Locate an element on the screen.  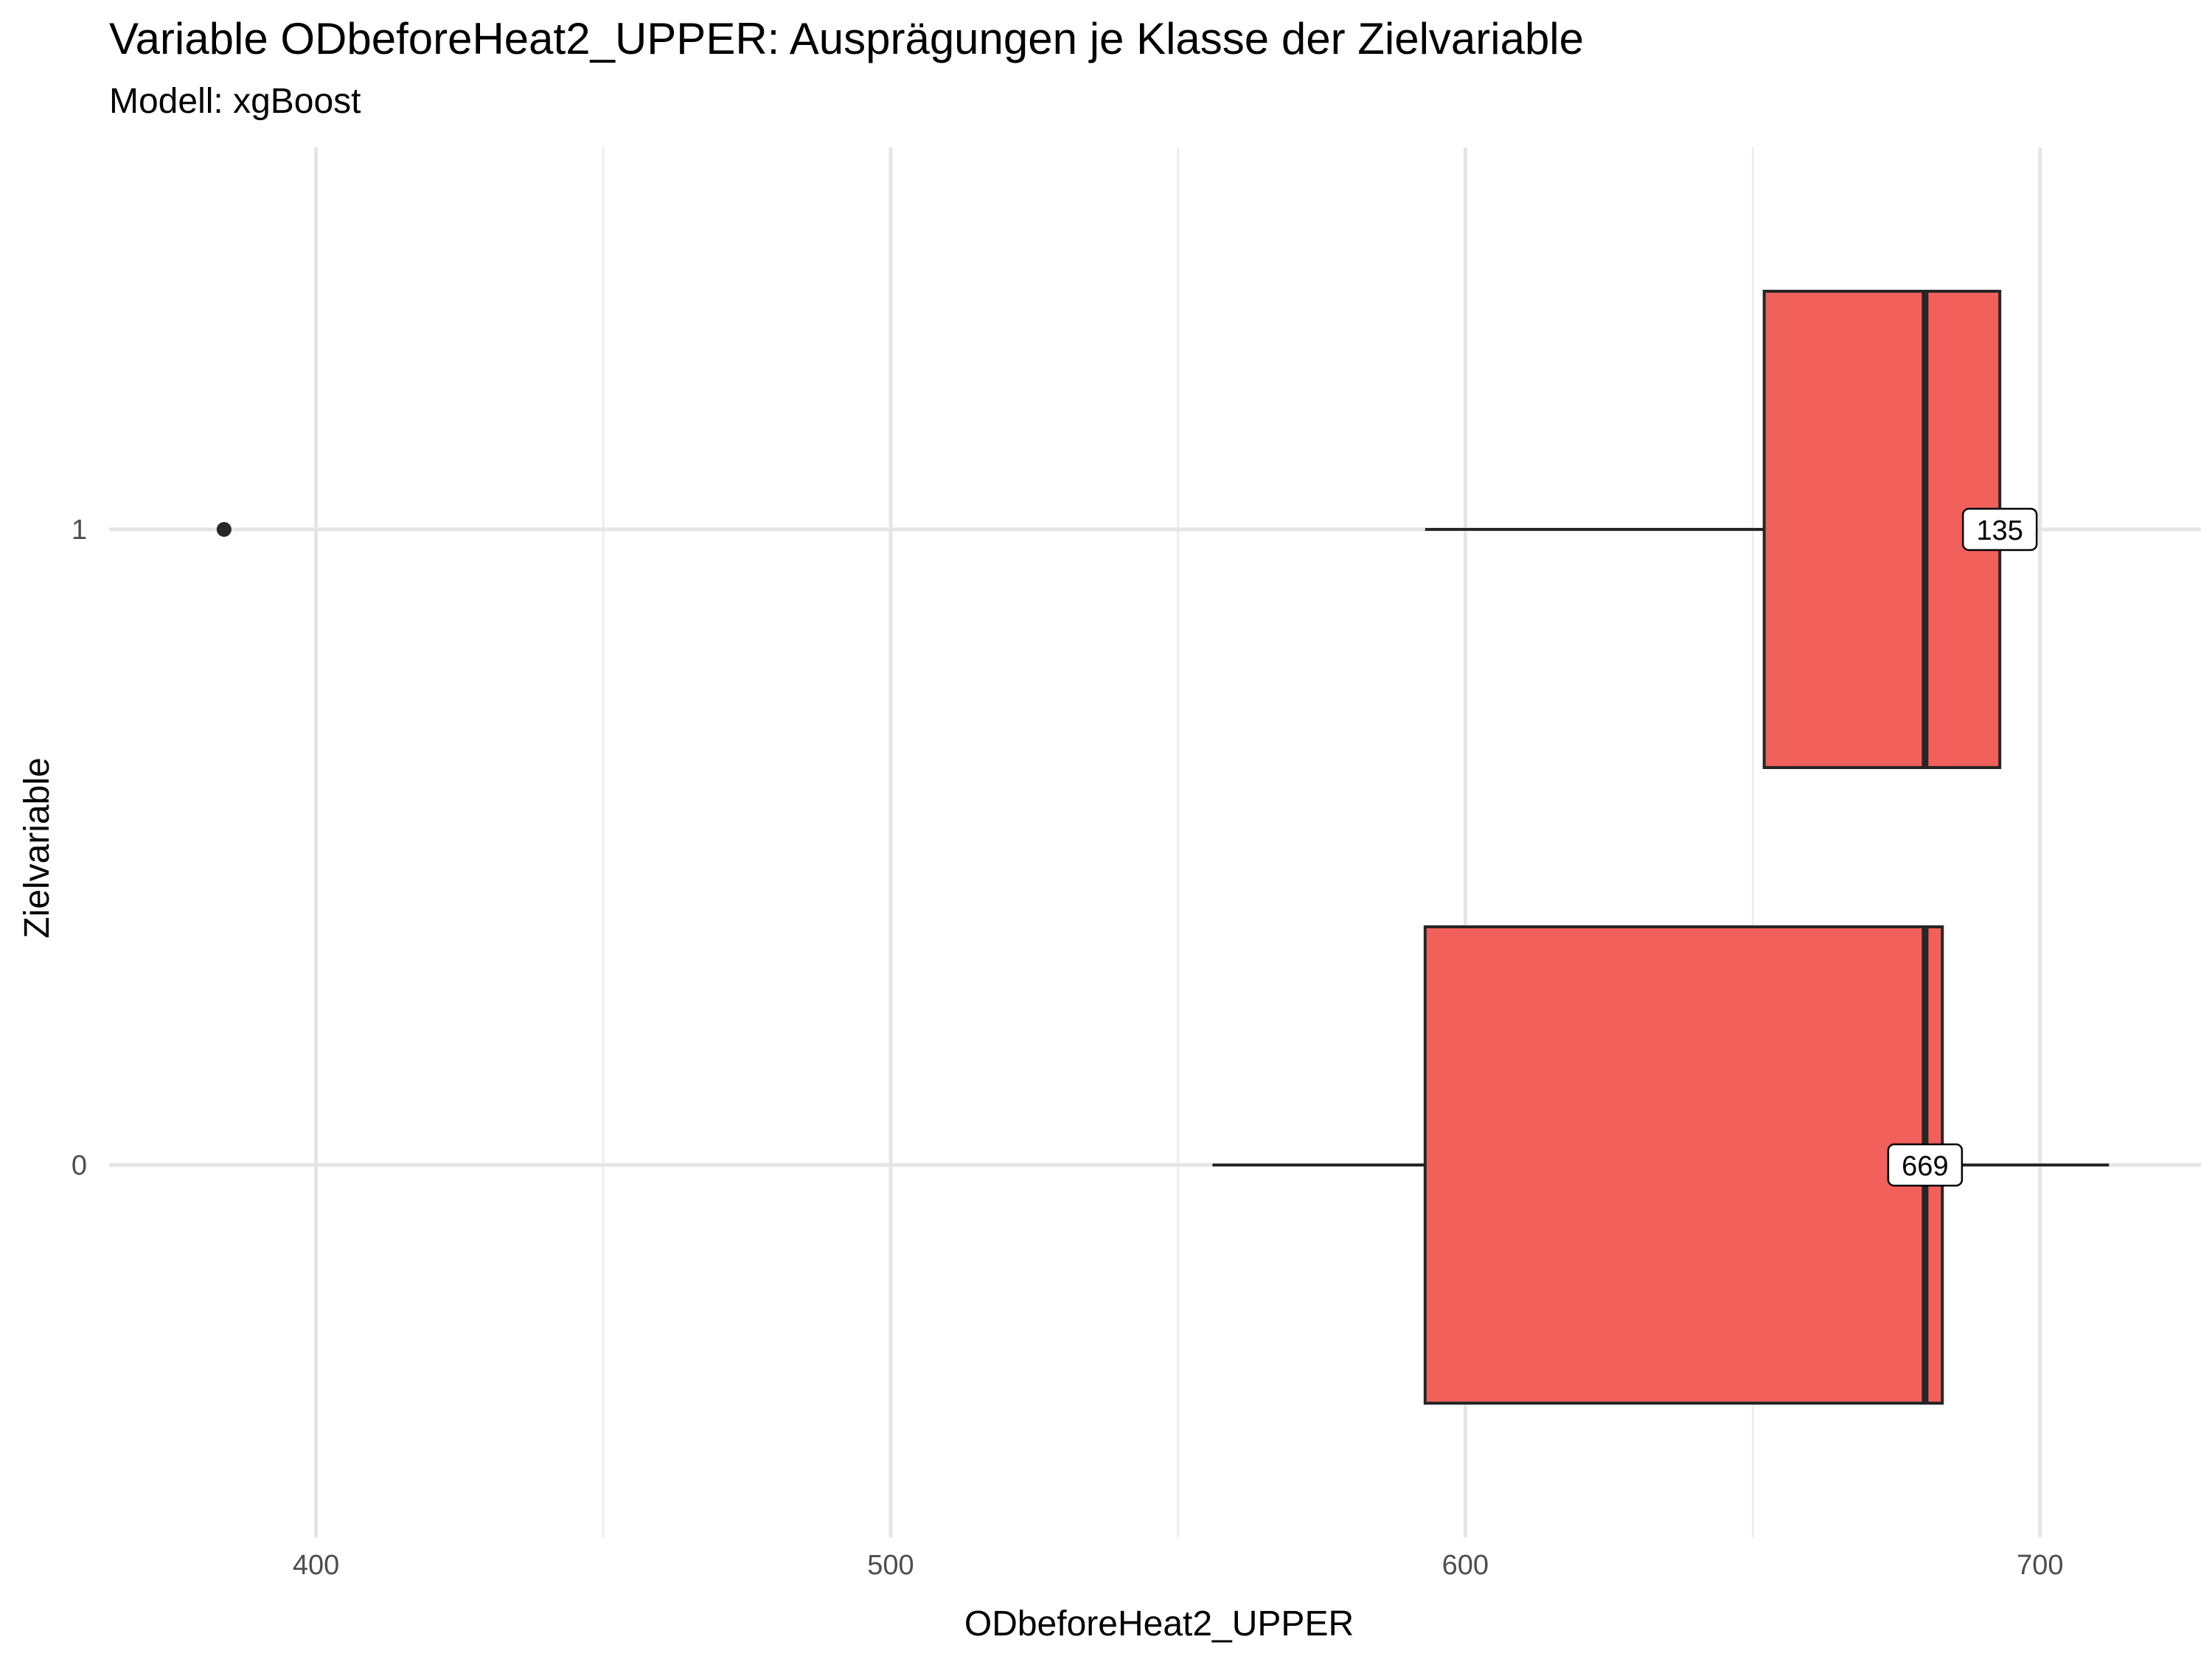
count-label-text: 669 is located at coordinates (1925, 1166).